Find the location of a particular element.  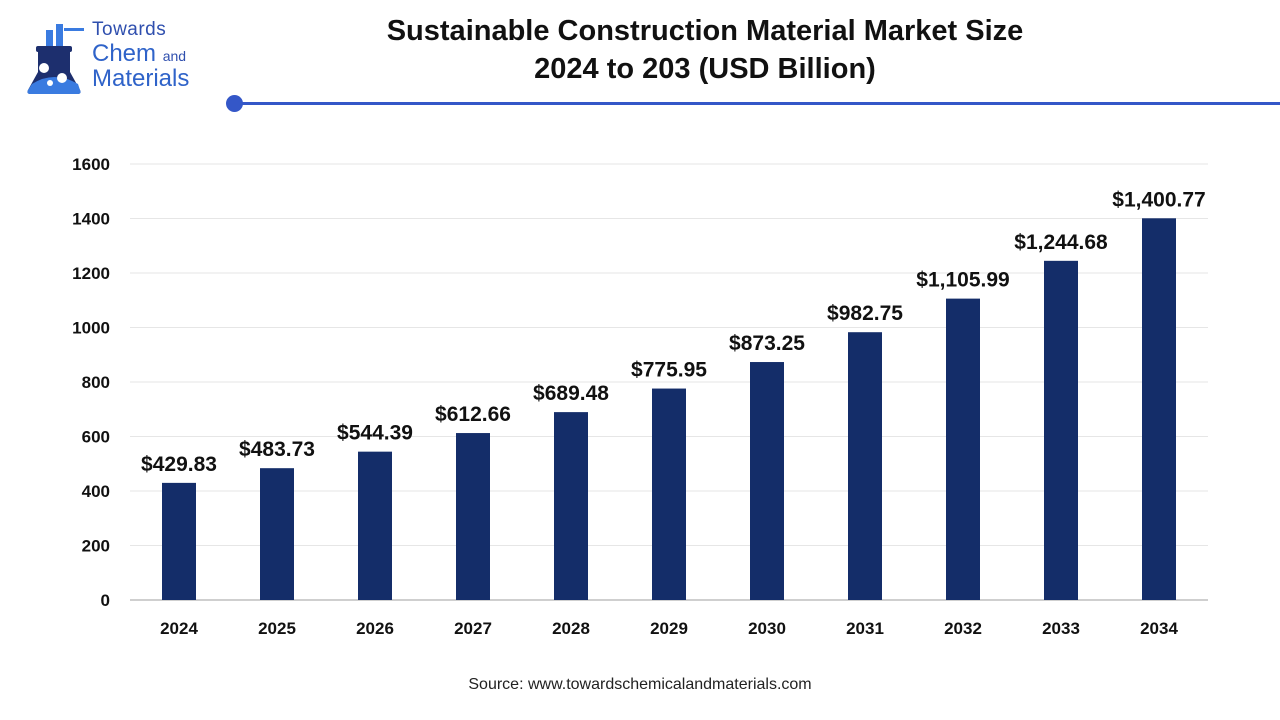

brand-line2: Chem is located at coordinates (124, 53).